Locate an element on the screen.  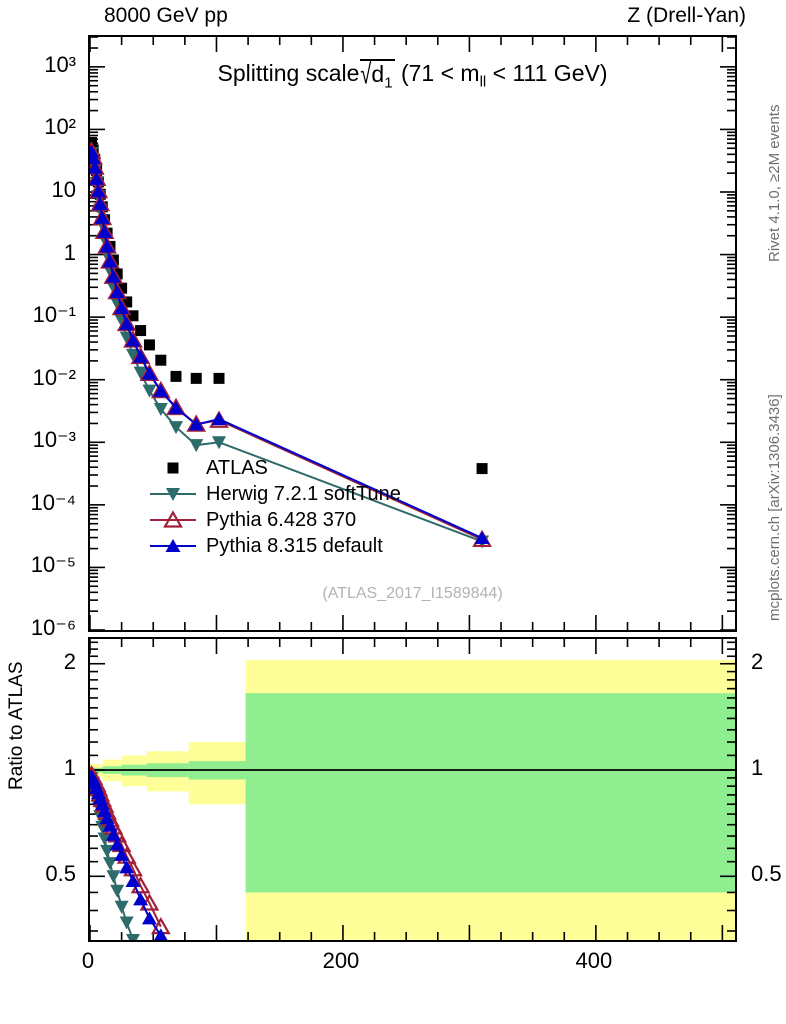
main-y-tick-label: 10⁻⁶ is located at coordinates (53, 627).